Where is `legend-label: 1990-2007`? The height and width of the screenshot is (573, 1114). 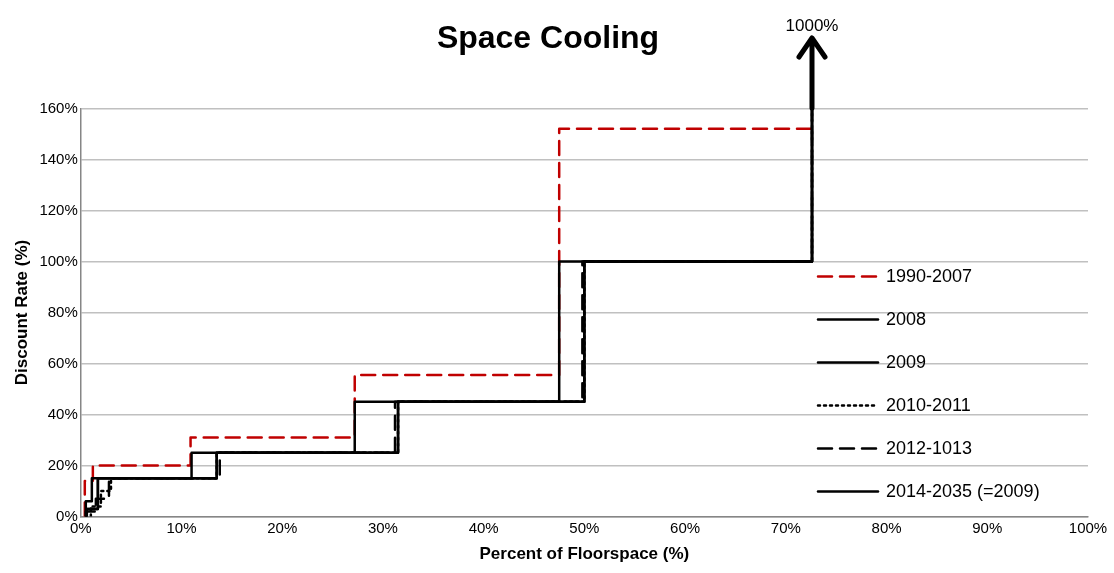 legend-label: 1990-2007 is located at coordinates (929, 275).